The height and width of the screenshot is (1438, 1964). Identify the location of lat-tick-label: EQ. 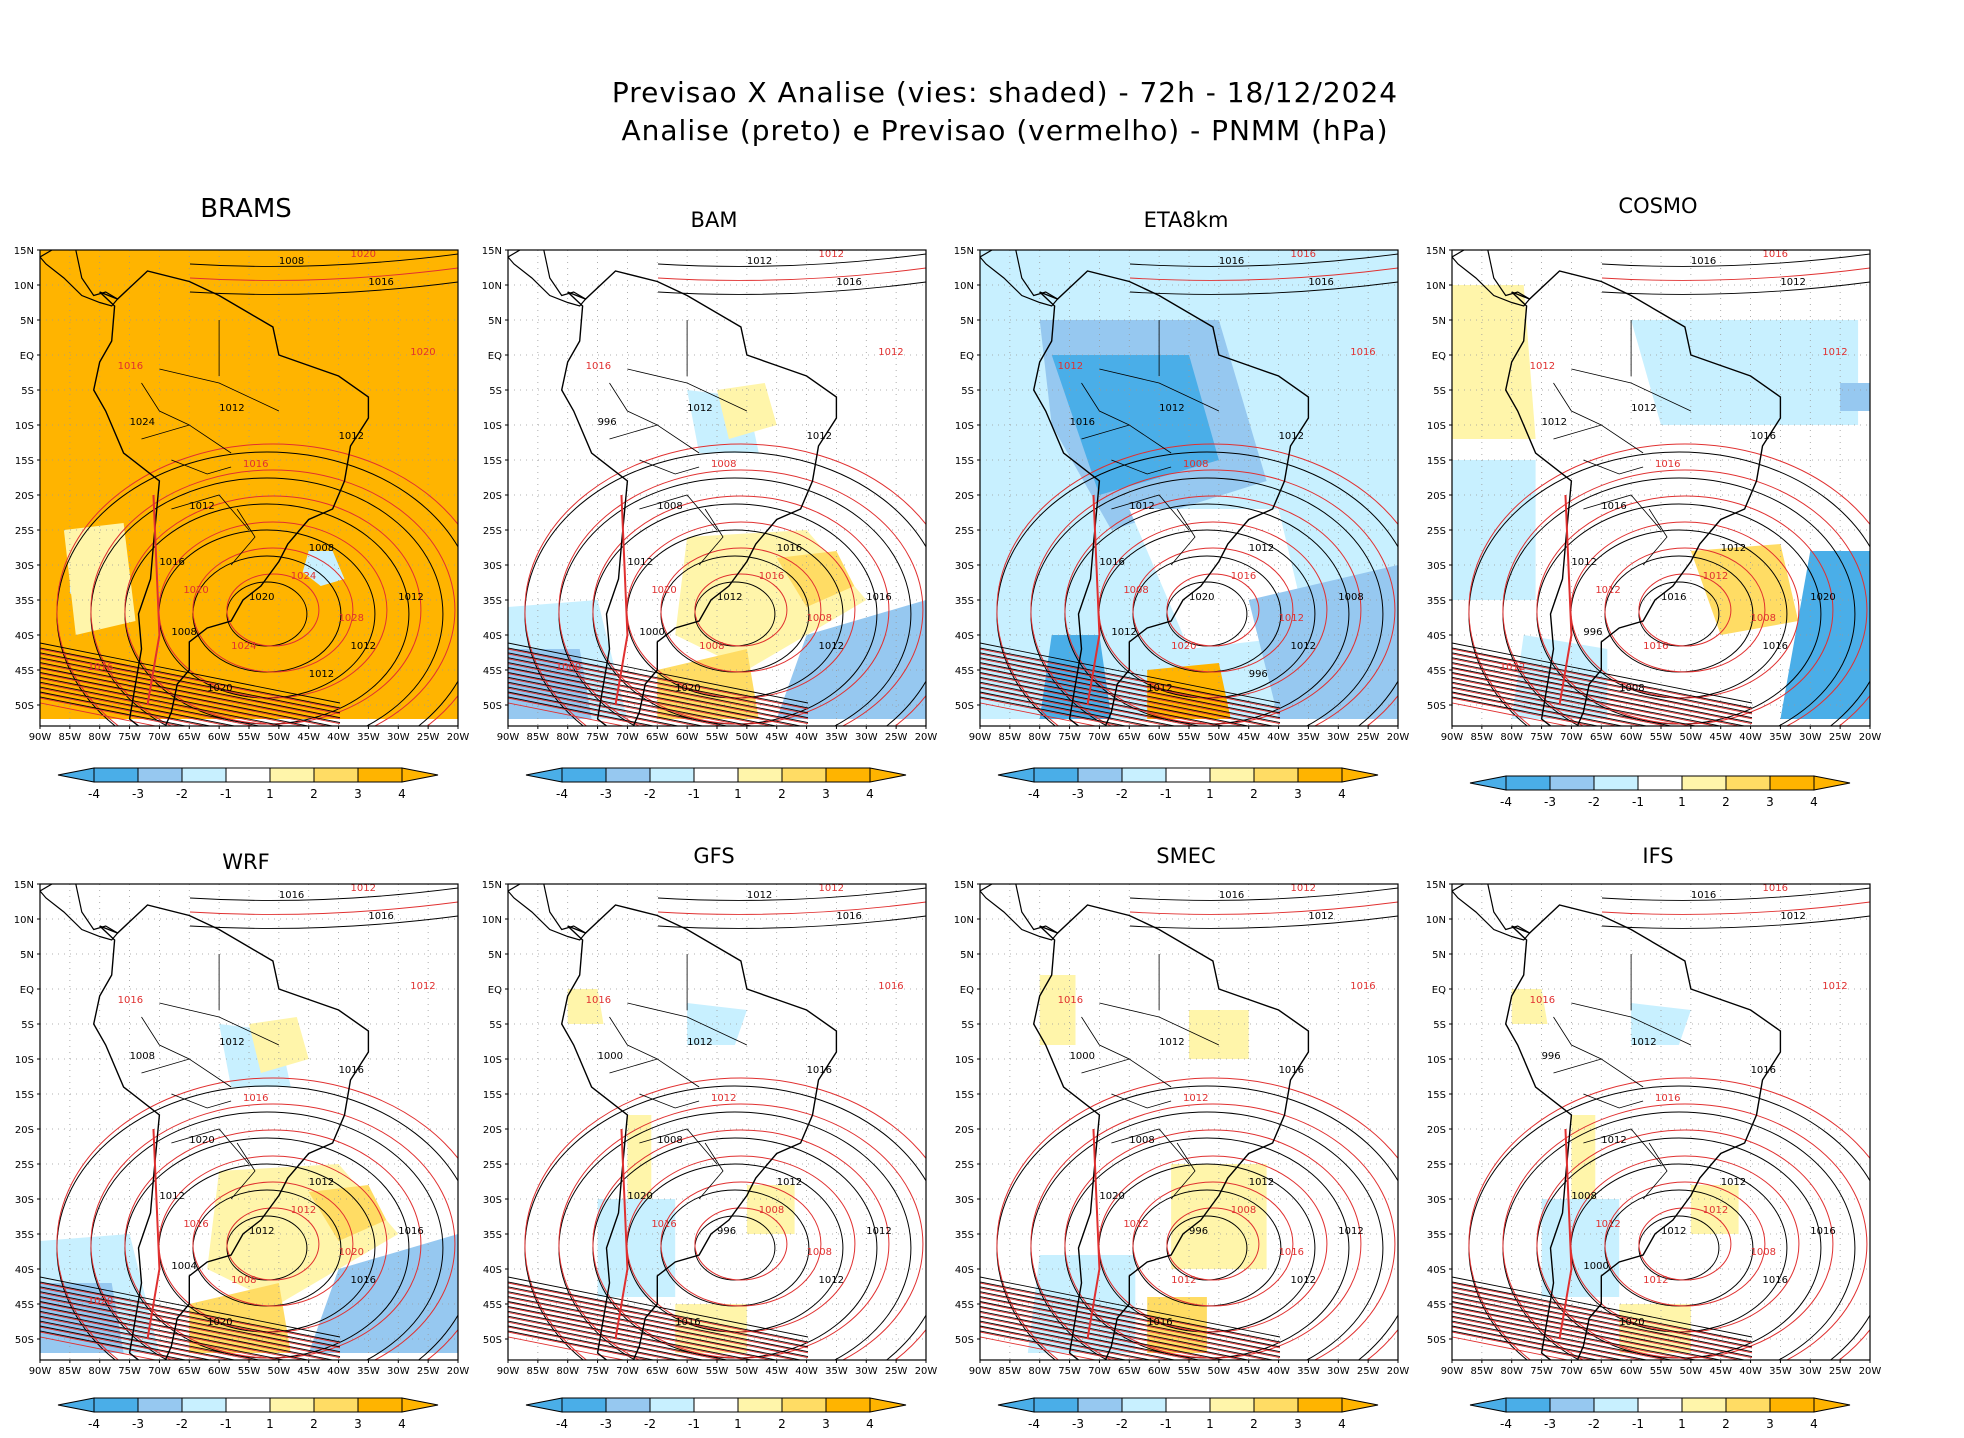
(1439, 356).